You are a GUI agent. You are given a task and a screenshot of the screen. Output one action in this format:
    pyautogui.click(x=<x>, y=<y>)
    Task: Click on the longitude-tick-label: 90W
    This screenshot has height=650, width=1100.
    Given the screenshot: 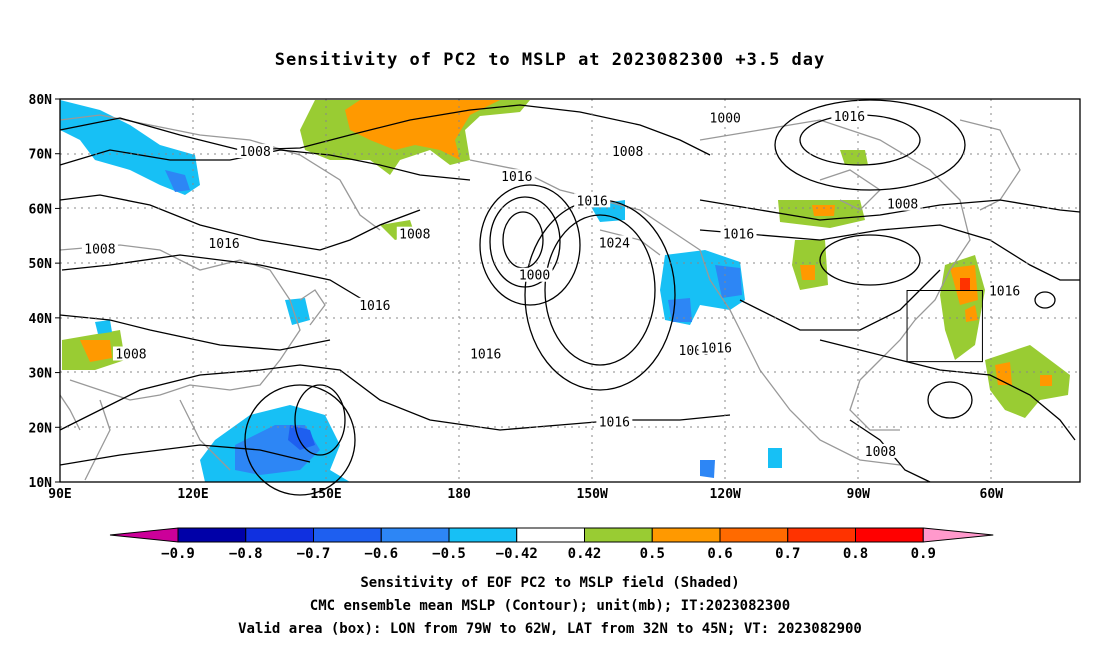 What is the action you would take?
    pyautogui.click(x=859, y=494)
    